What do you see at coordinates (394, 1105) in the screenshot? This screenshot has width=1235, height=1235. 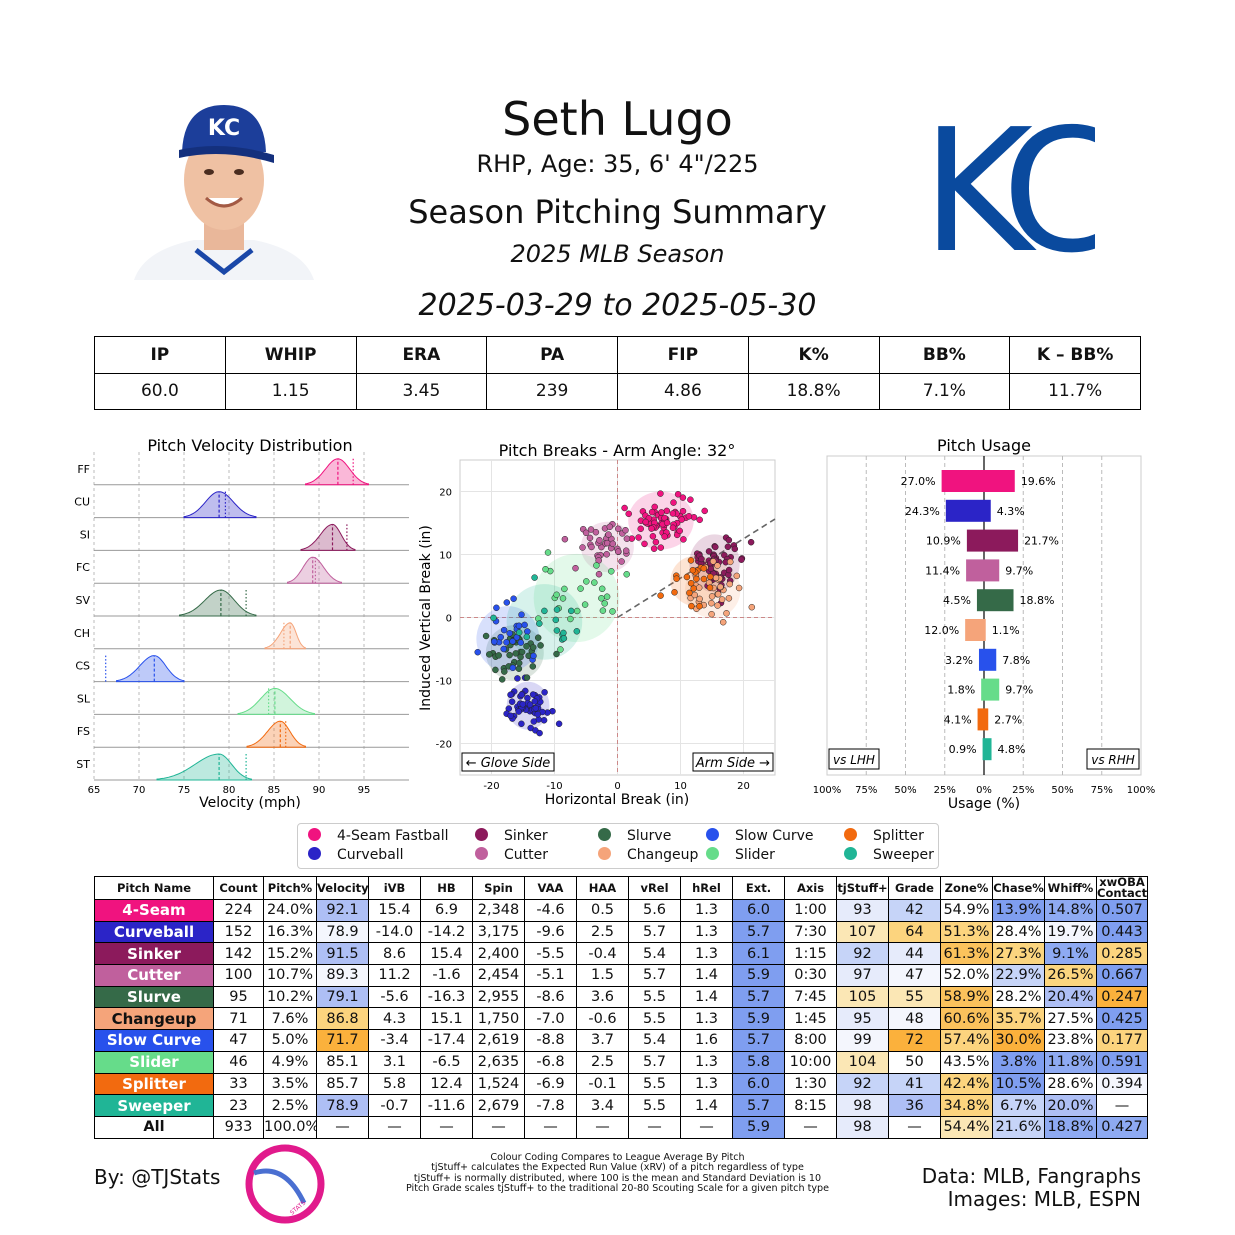 I see `table-cell: -0.7` at bounding box center [394, 1105].